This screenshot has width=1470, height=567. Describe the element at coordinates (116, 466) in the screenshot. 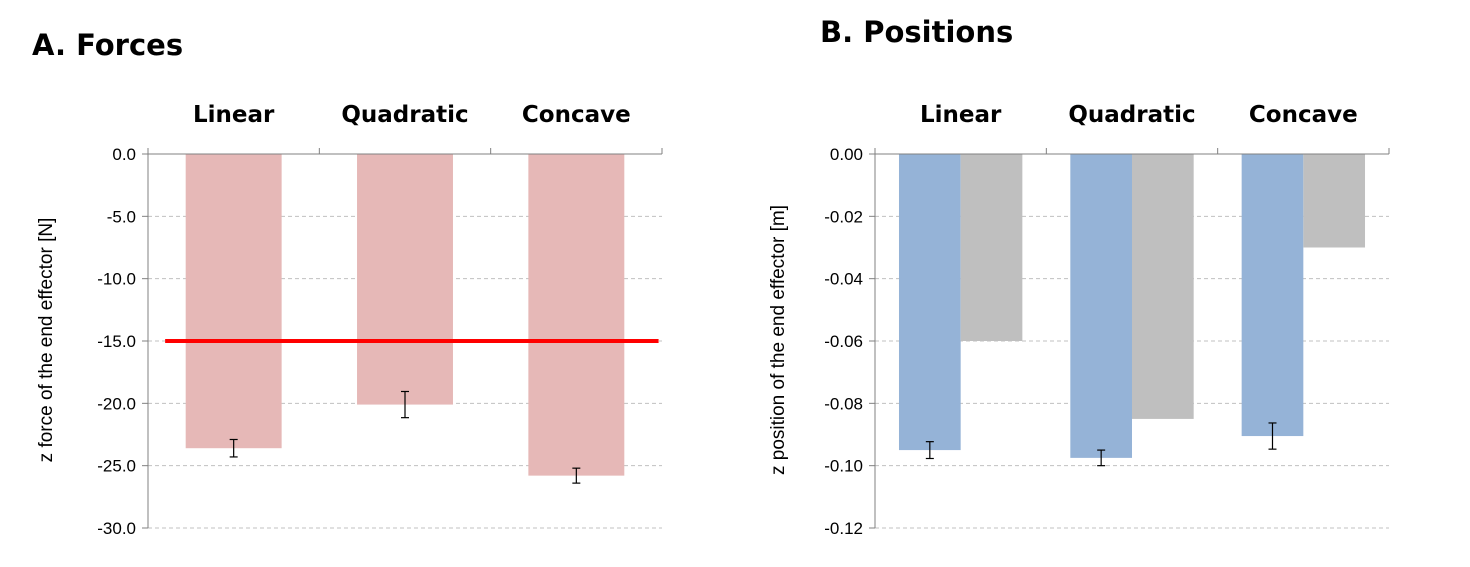

I see `y-tick-label: -25.0` at that location.